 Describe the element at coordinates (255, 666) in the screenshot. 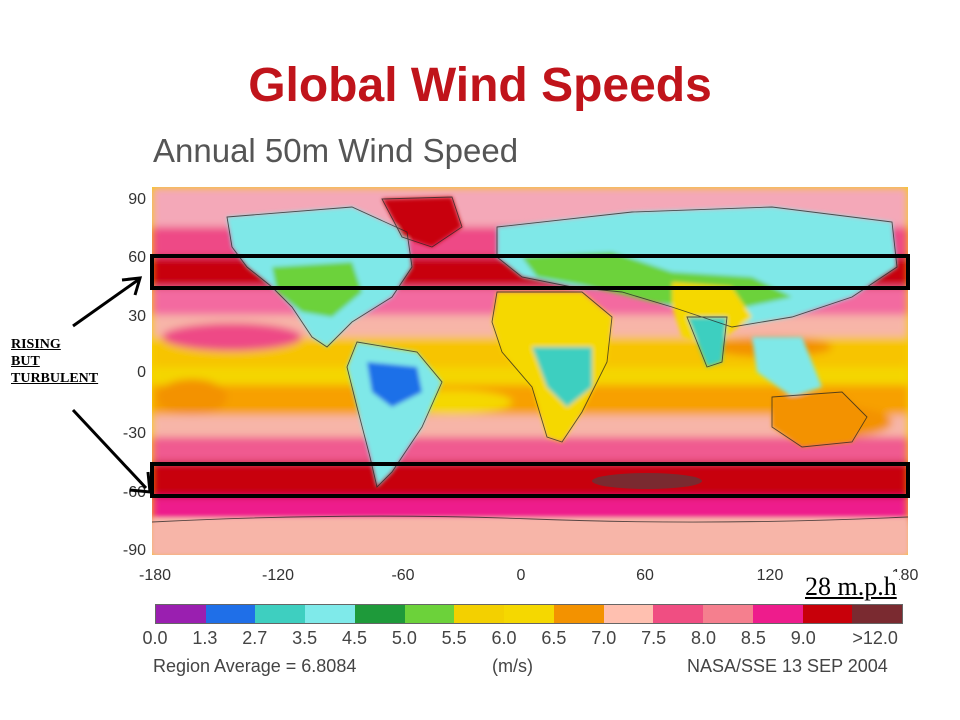

I see `region-average: Region Average = 6.8084` at that location.